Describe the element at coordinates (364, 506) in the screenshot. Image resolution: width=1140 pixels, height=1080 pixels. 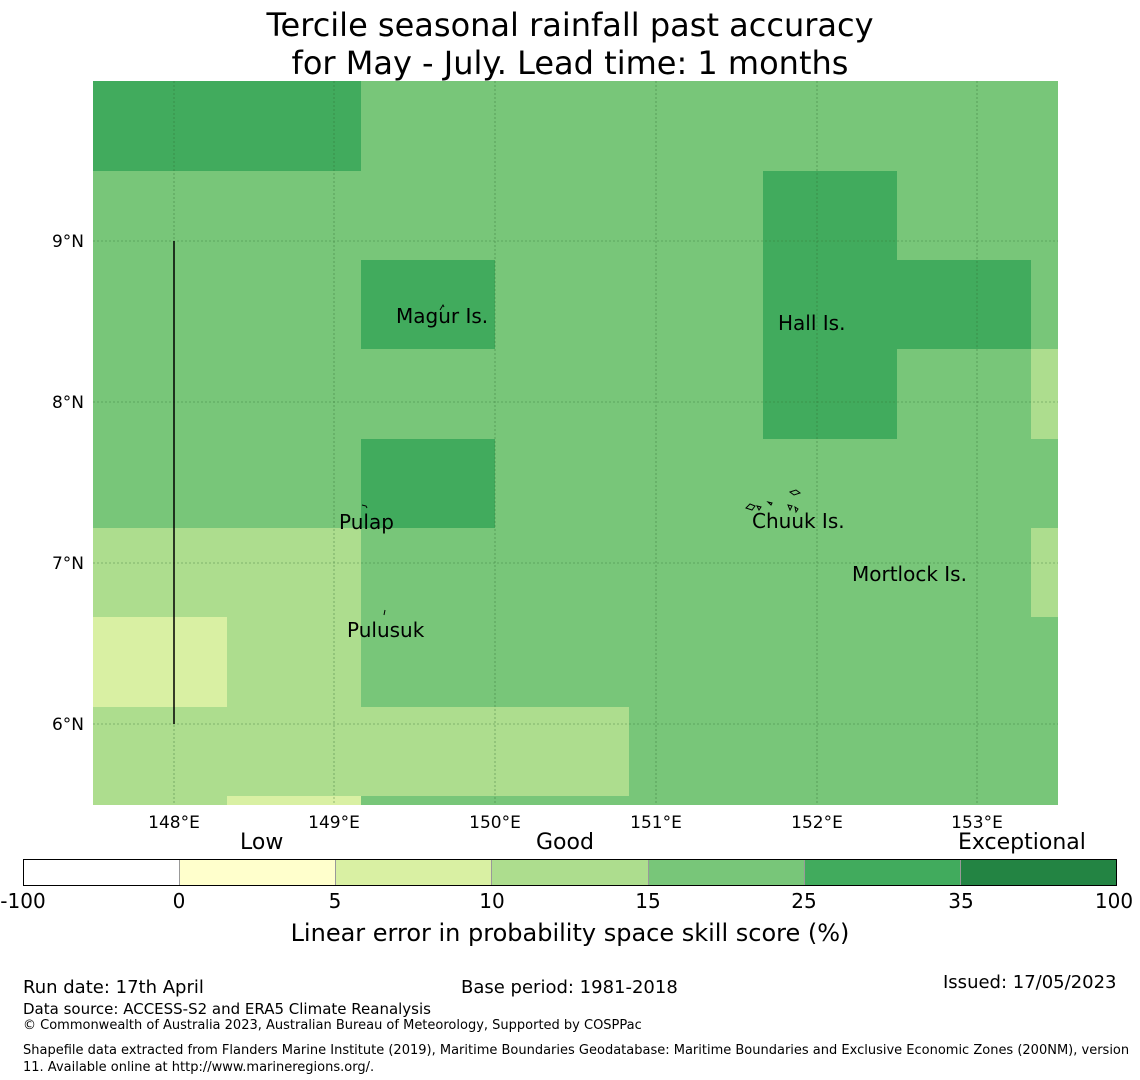
I see `island-pulap` at that location.